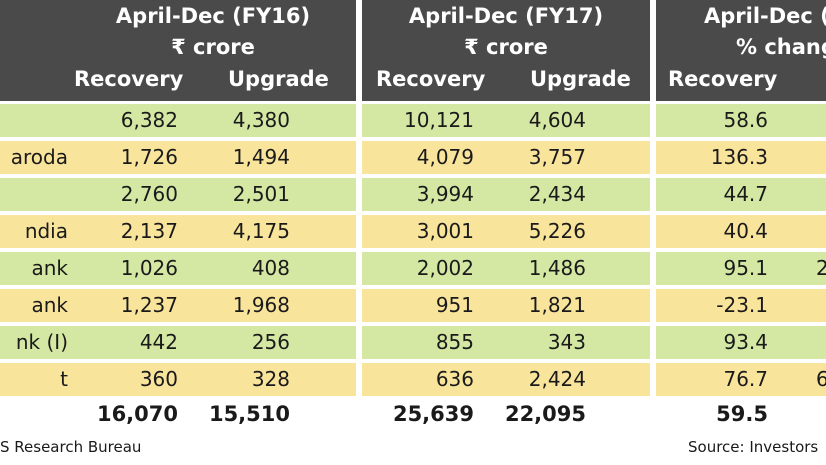 This screenshot has width=826, height=465. Describe the element at coordinates (781, 47) in the screenshot. I see `header-unit-change: % chang` at that location.